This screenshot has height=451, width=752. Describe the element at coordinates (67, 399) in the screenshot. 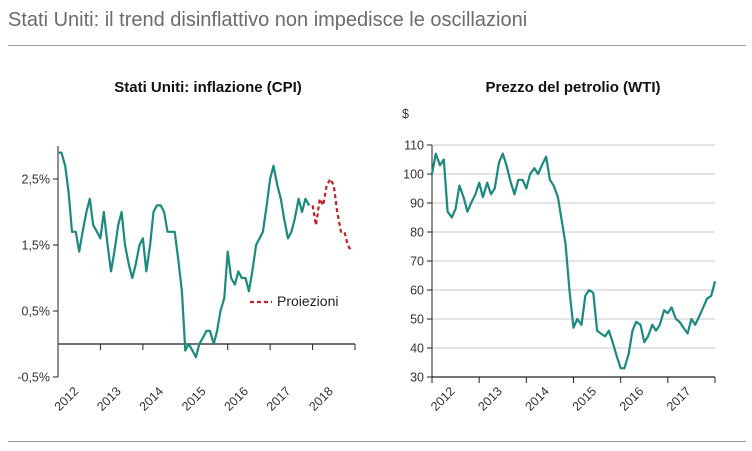

I see `cpi-x-tick-label: 2012` at that location.